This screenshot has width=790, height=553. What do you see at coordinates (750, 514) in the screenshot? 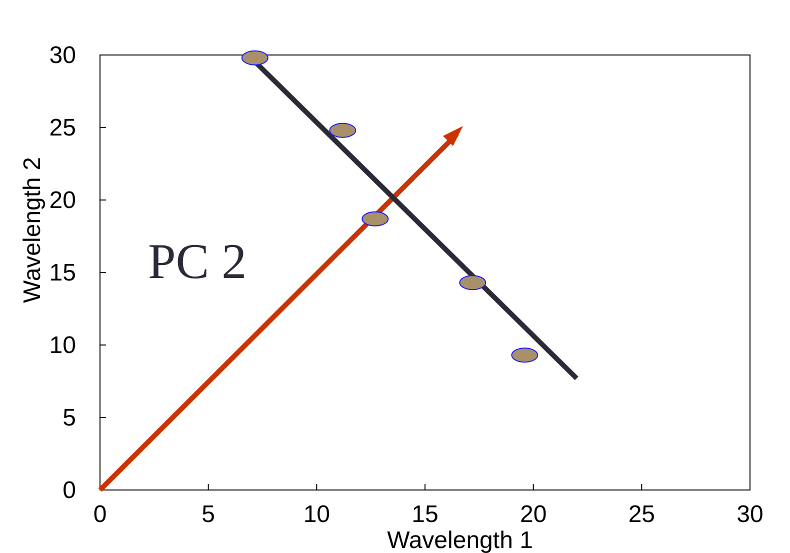
I see `x-tick-label: 30` at bounding box center [750, 514].